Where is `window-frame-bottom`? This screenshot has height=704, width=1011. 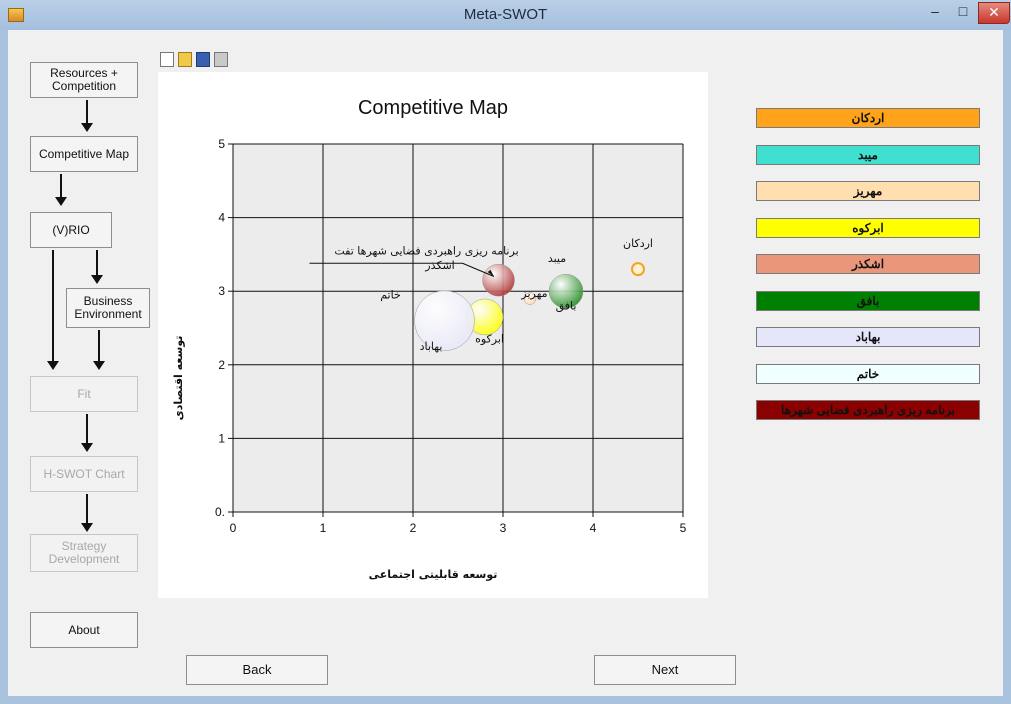
window-frame-bottom is located at coordinates (505, 700).